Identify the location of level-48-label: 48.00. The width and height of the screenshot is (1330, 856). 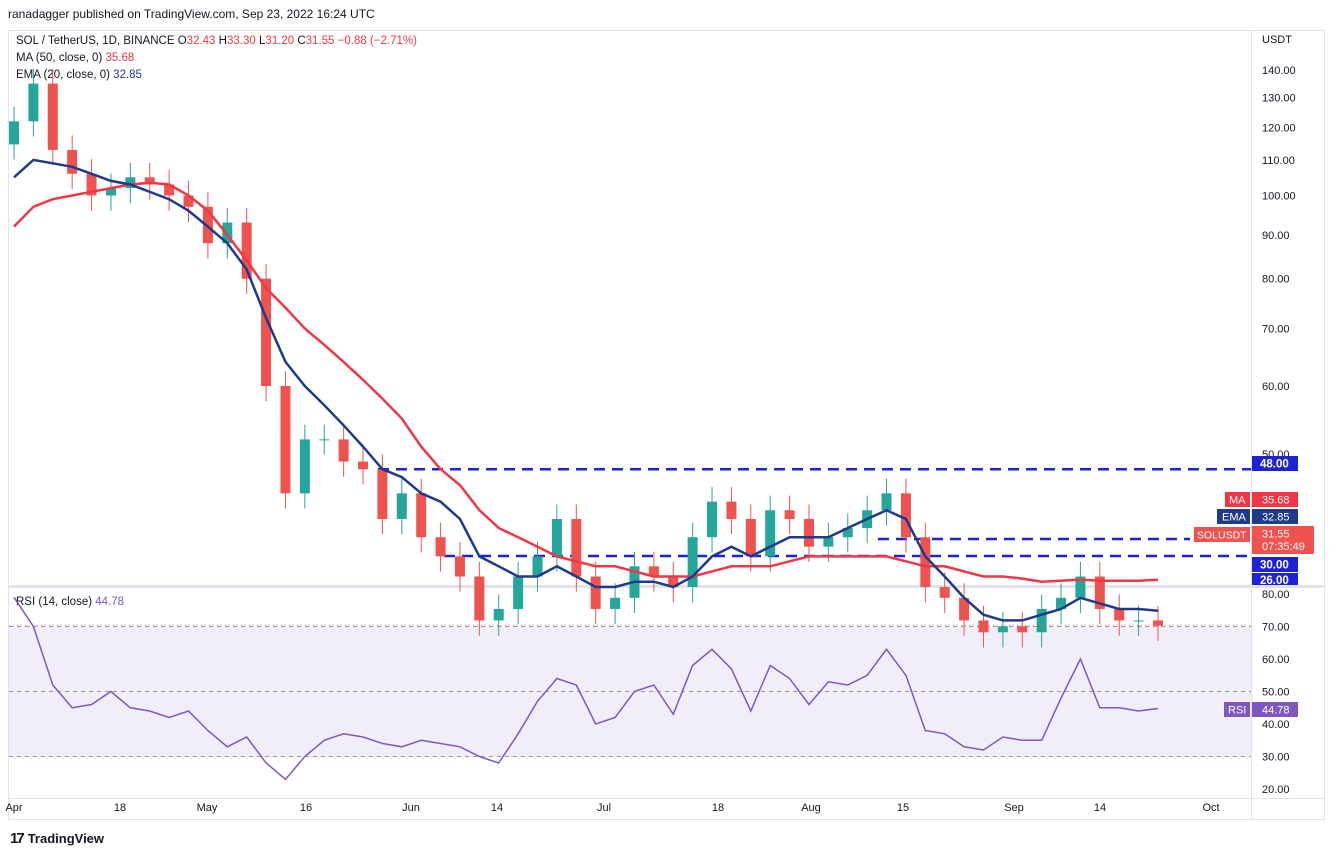
(1274, 465).